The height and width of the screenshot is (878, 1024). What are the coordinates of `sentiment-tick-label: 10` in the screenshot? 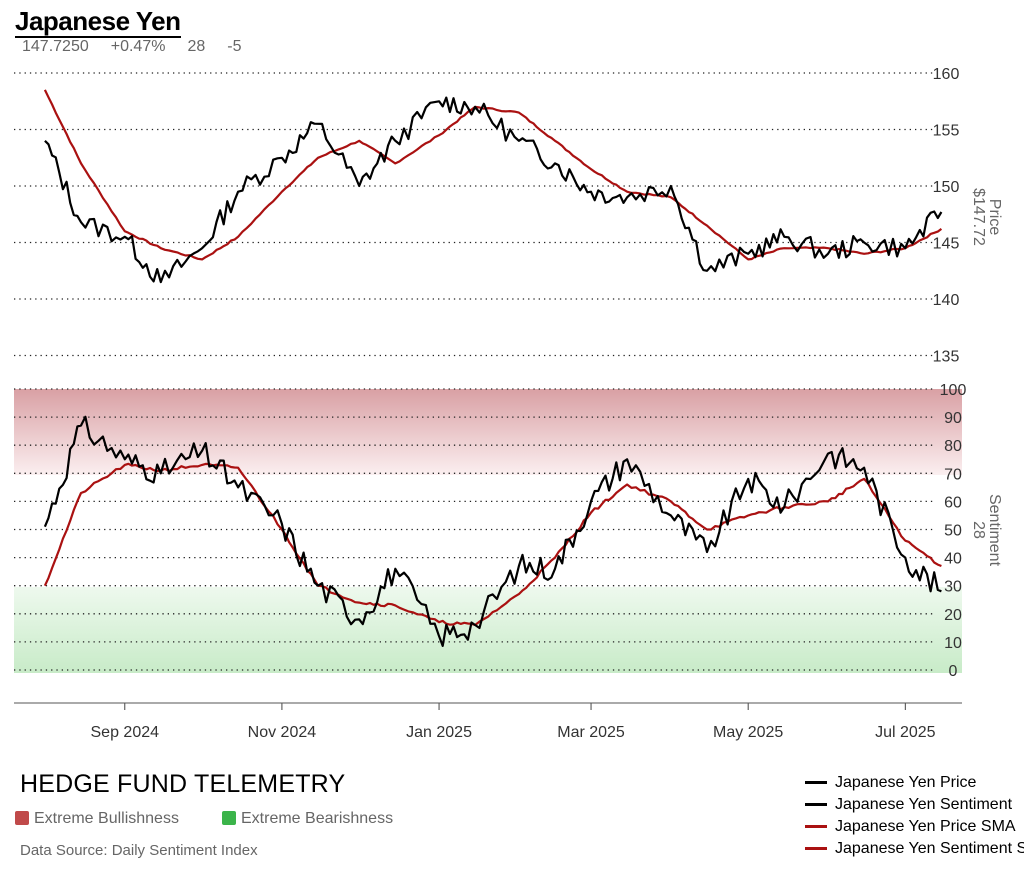 It's located at (953, 643).